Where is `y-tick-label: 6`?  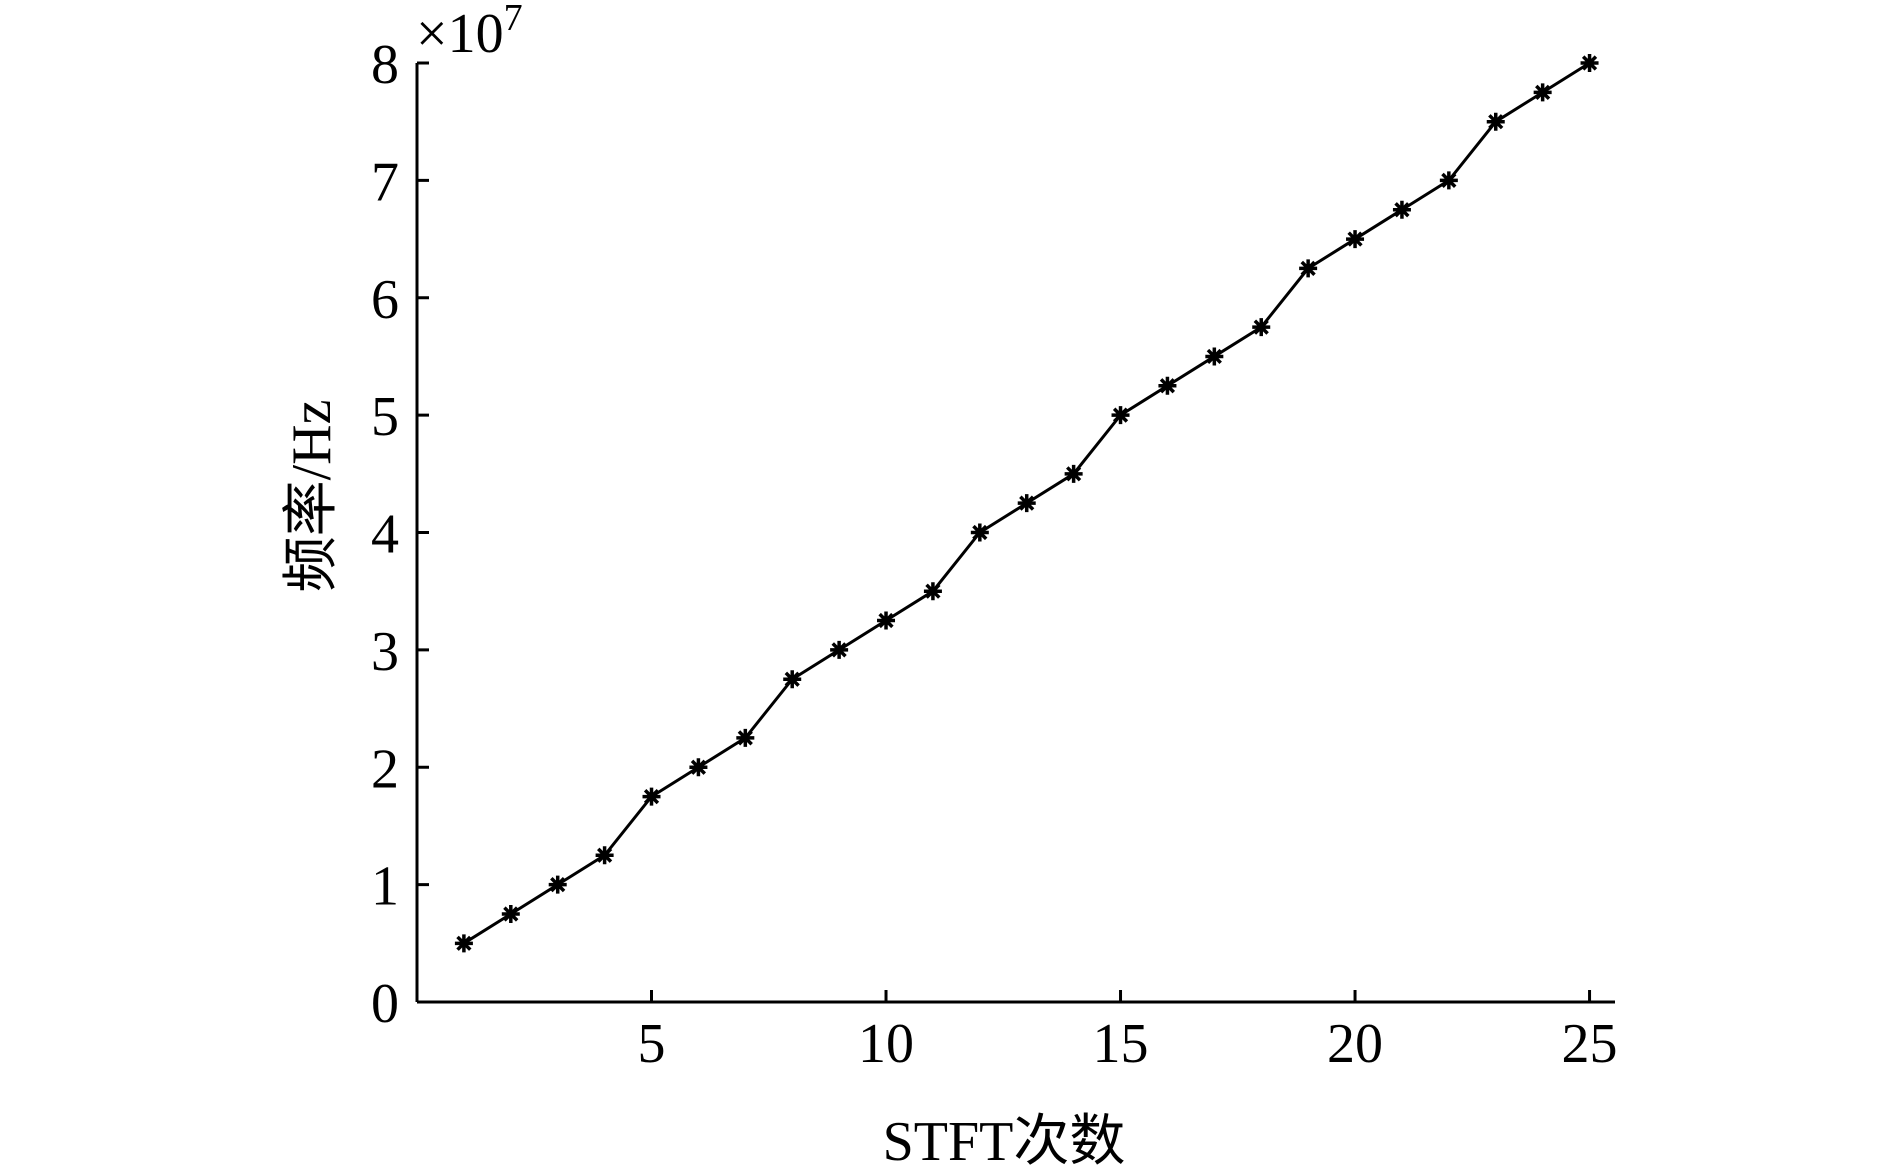
y-tick-label: 6 is located at coordinates (385, 300).